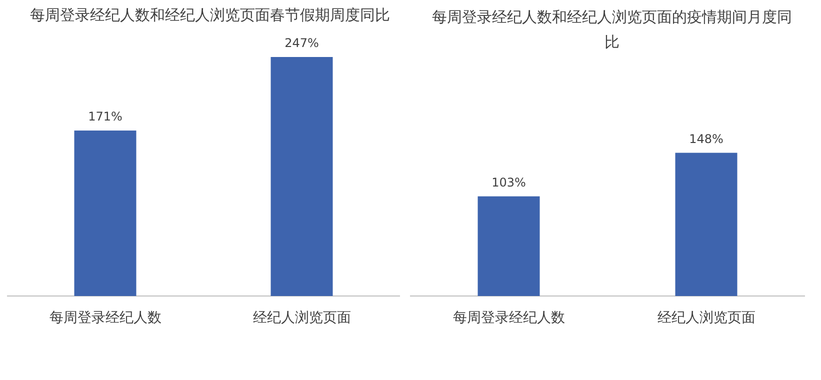 This screenshot has height=380, width=821. What do you see at coordinates (210, 15) in the screenshot?
I see `chart-title: 每周登录经纪人数和经纪人浏览页面春节假期周度同比` at bounding box center [210, 15].